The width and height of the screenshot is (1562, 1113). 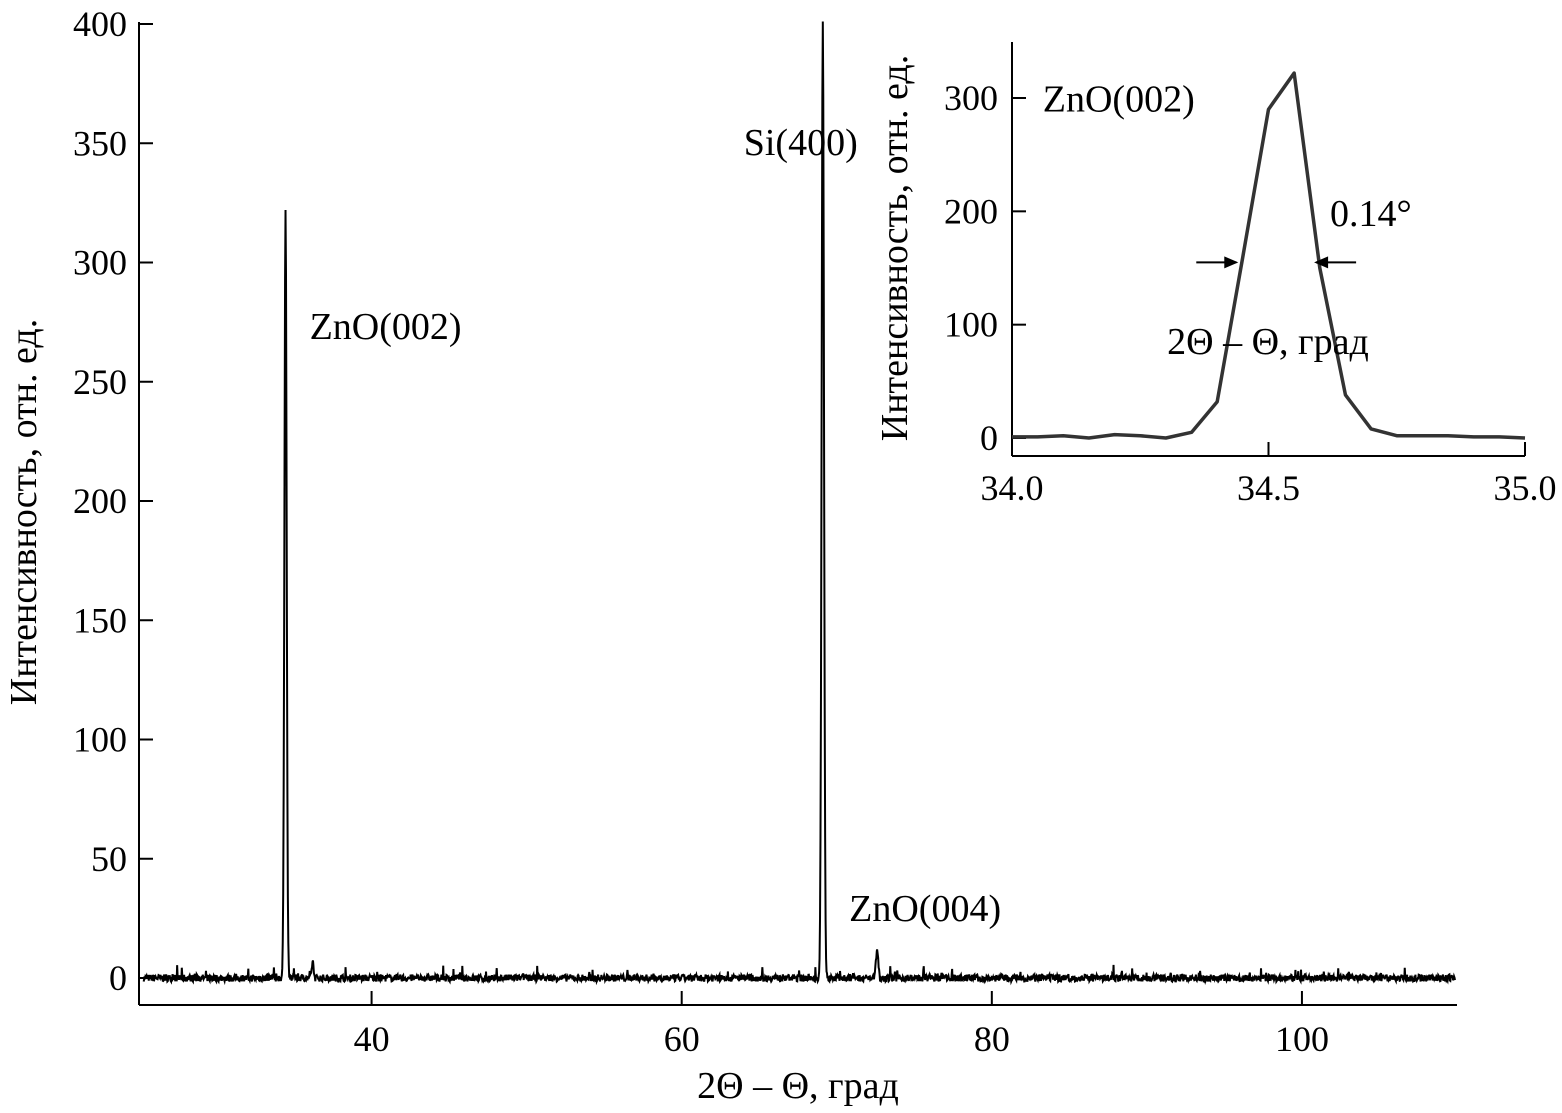 I want to click on fwhm-right-arrow-head, so click(x=1321, y=262).